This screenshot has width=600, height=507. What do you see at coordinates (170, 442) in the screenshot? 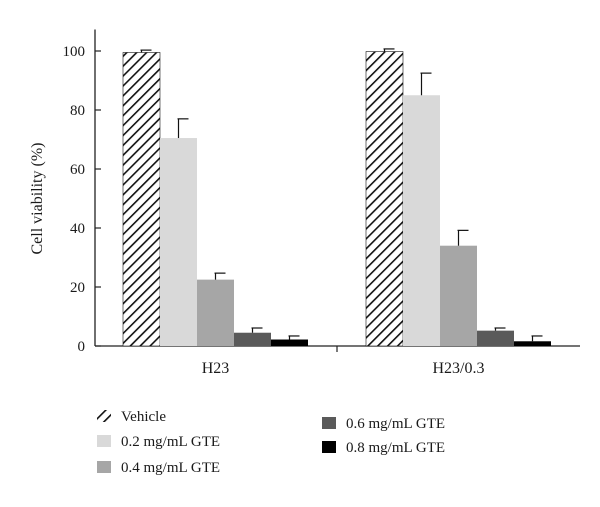
I see `legend-label: 0.2 mg/mL GTE` at bounding box center [170, 442].